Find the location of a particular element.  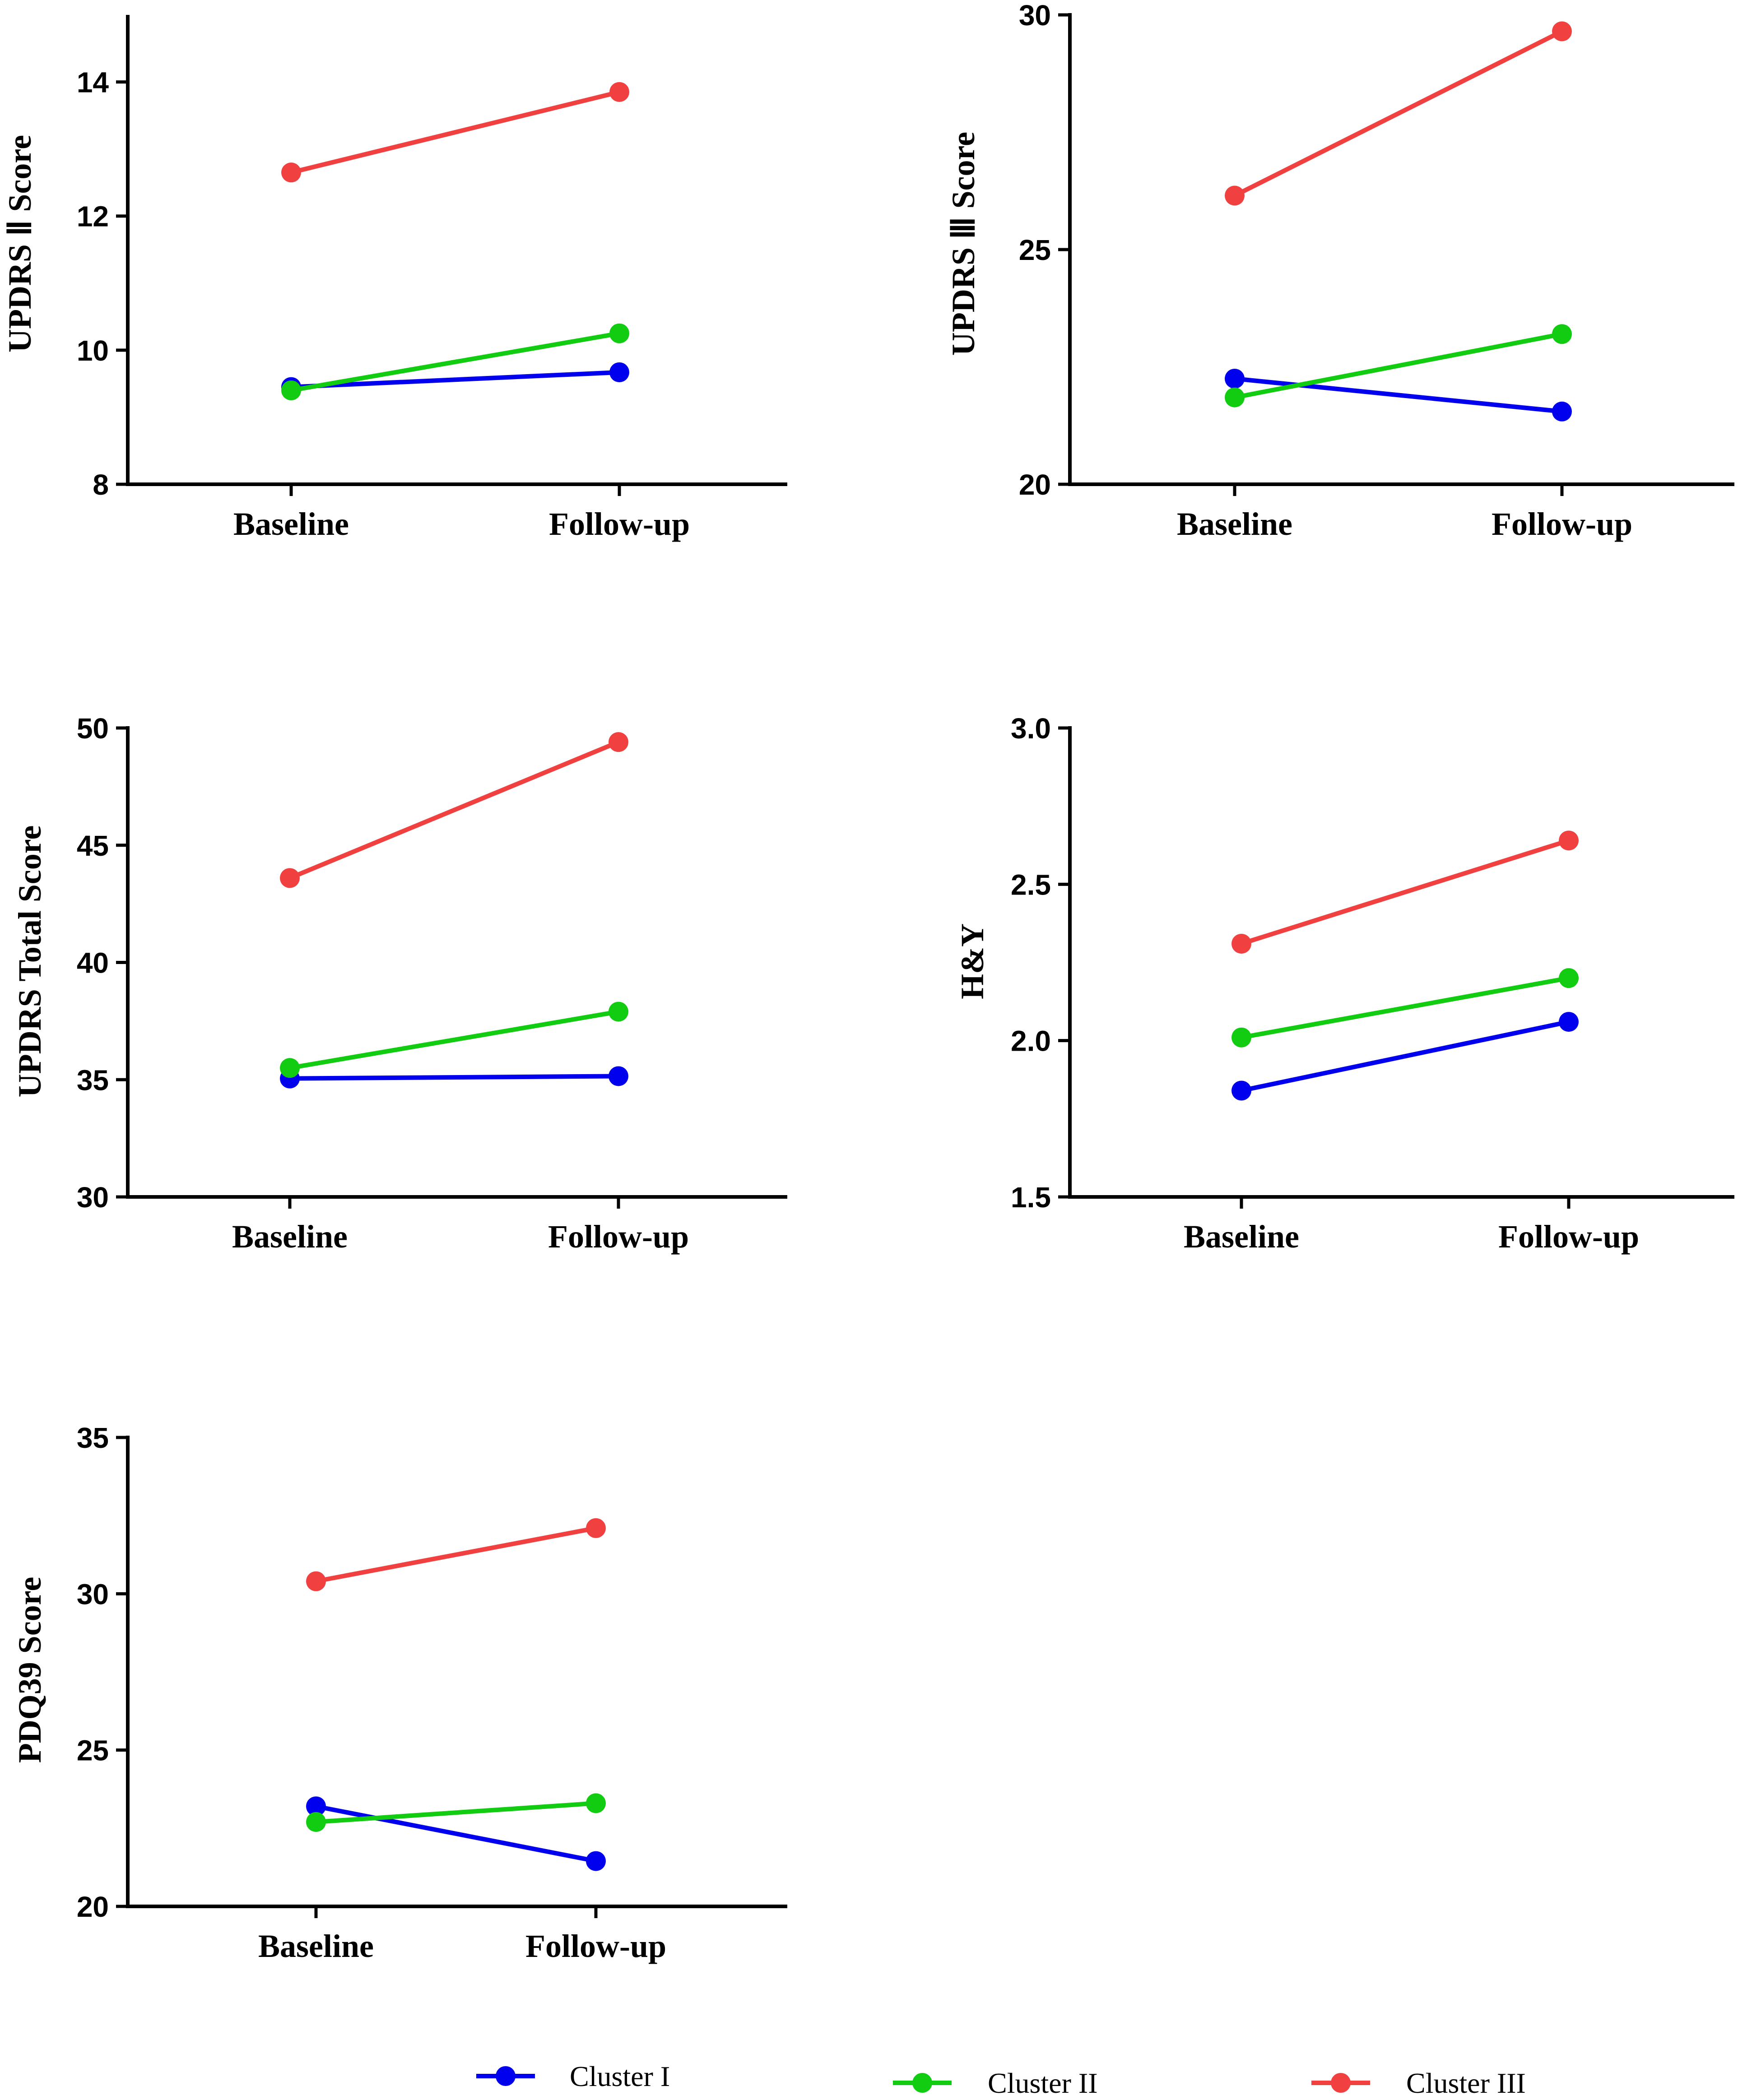

y-axis-title: UPDRS Ⅱ Score is located at coordinates (20, 243).